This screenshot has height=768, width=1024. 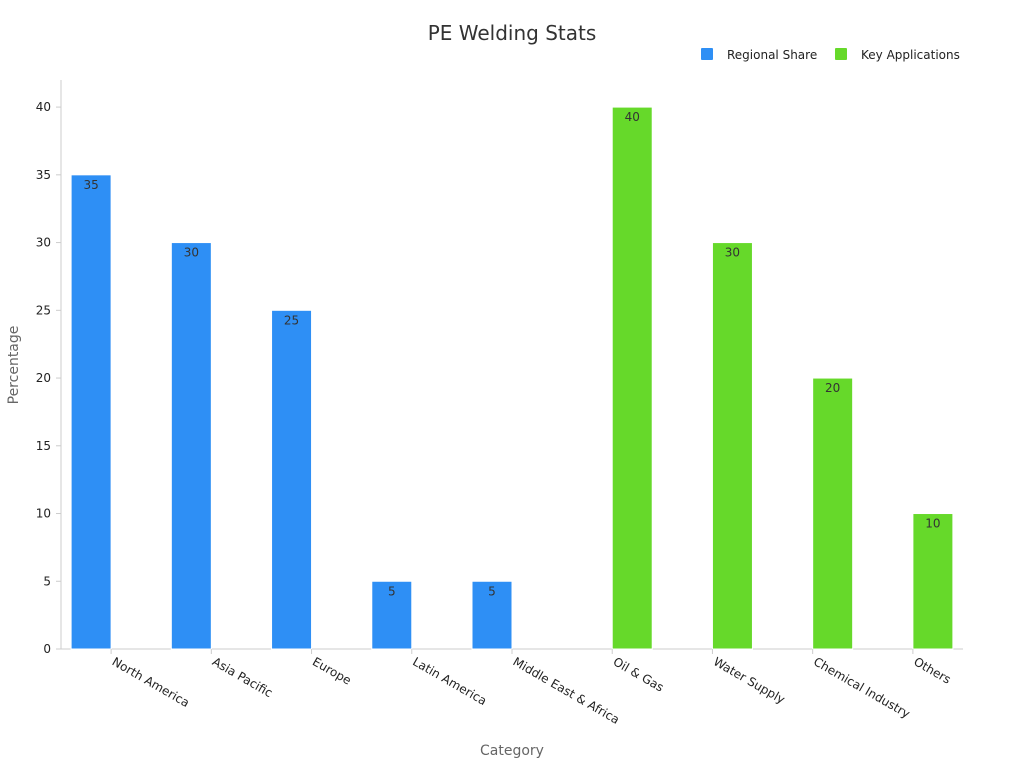 What do you see at coordinates (242, 677) in the screenshot?
I see `x-tick-label: Asia Pacific` at bounding box center [242, 677].